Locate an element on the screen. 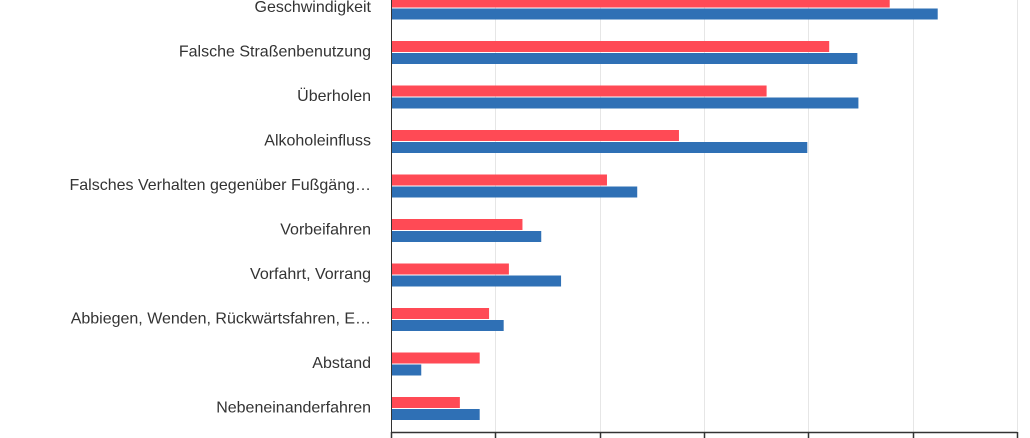 This screenshot has width=1030, height=438. category-label: Alkoholeinfluss is located at coordinates (317, 141).